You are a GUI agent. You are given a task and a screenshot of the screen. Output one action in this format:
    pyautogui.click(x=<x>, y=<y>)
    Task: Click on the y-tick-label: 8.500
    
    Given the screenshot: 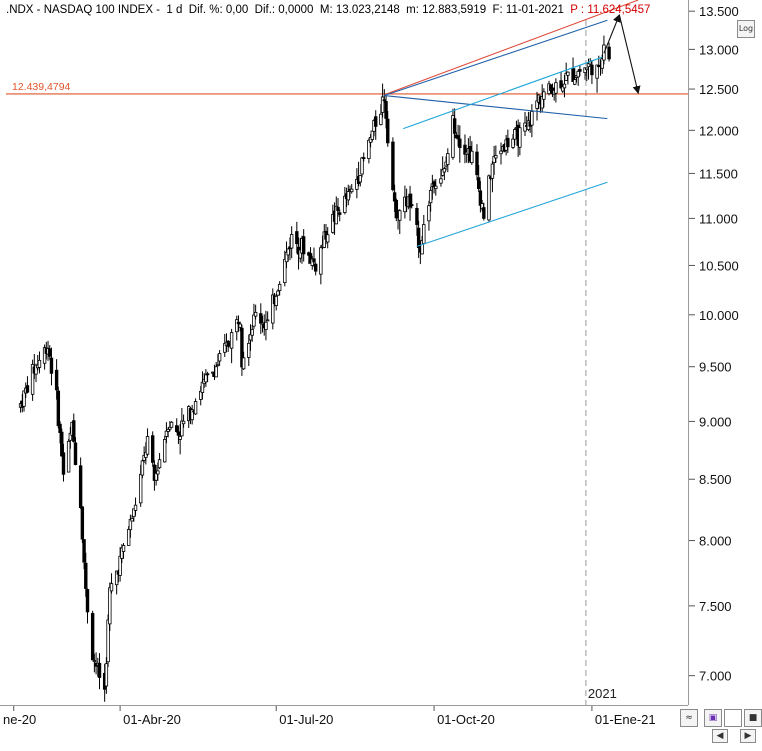 What is the action you would take?
    pyautogui.click(x=715, y=479)
    